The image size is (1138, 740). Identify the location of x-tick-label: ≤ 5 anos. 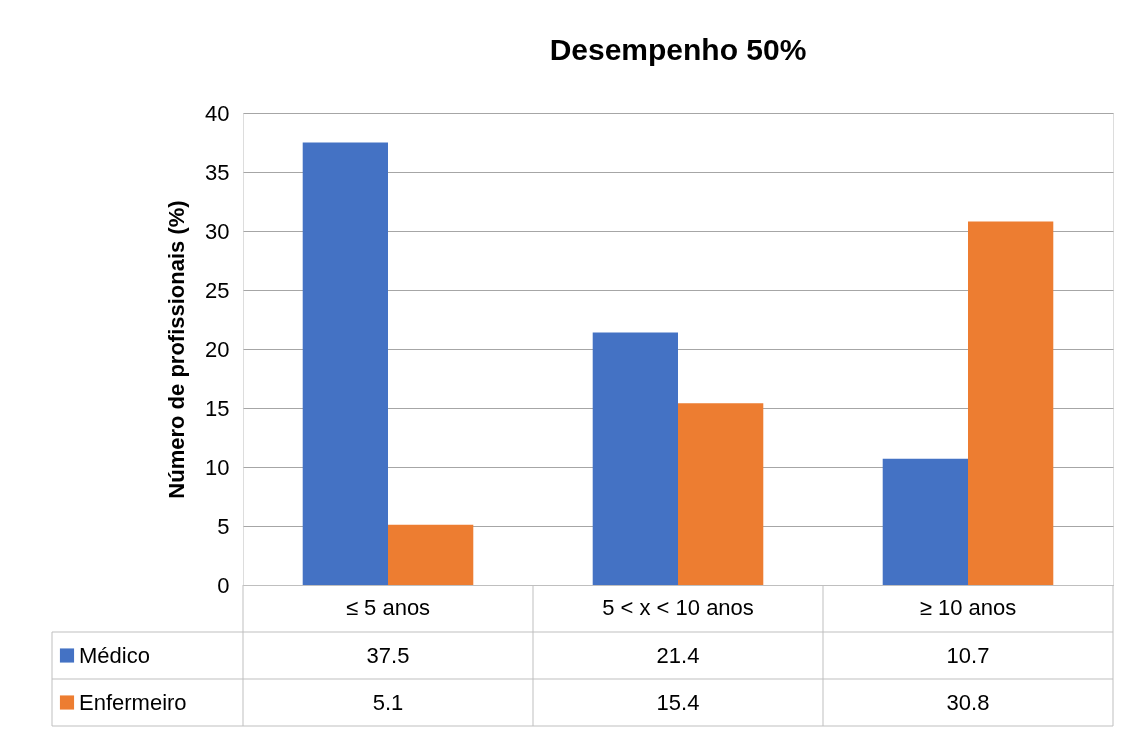
(388, 607).